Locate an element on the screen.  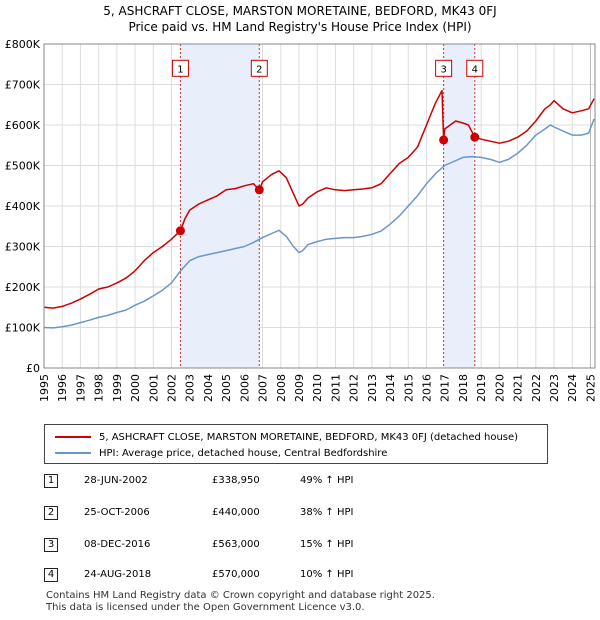
y-tick-label: £500K is located at coordinates (23, 166).